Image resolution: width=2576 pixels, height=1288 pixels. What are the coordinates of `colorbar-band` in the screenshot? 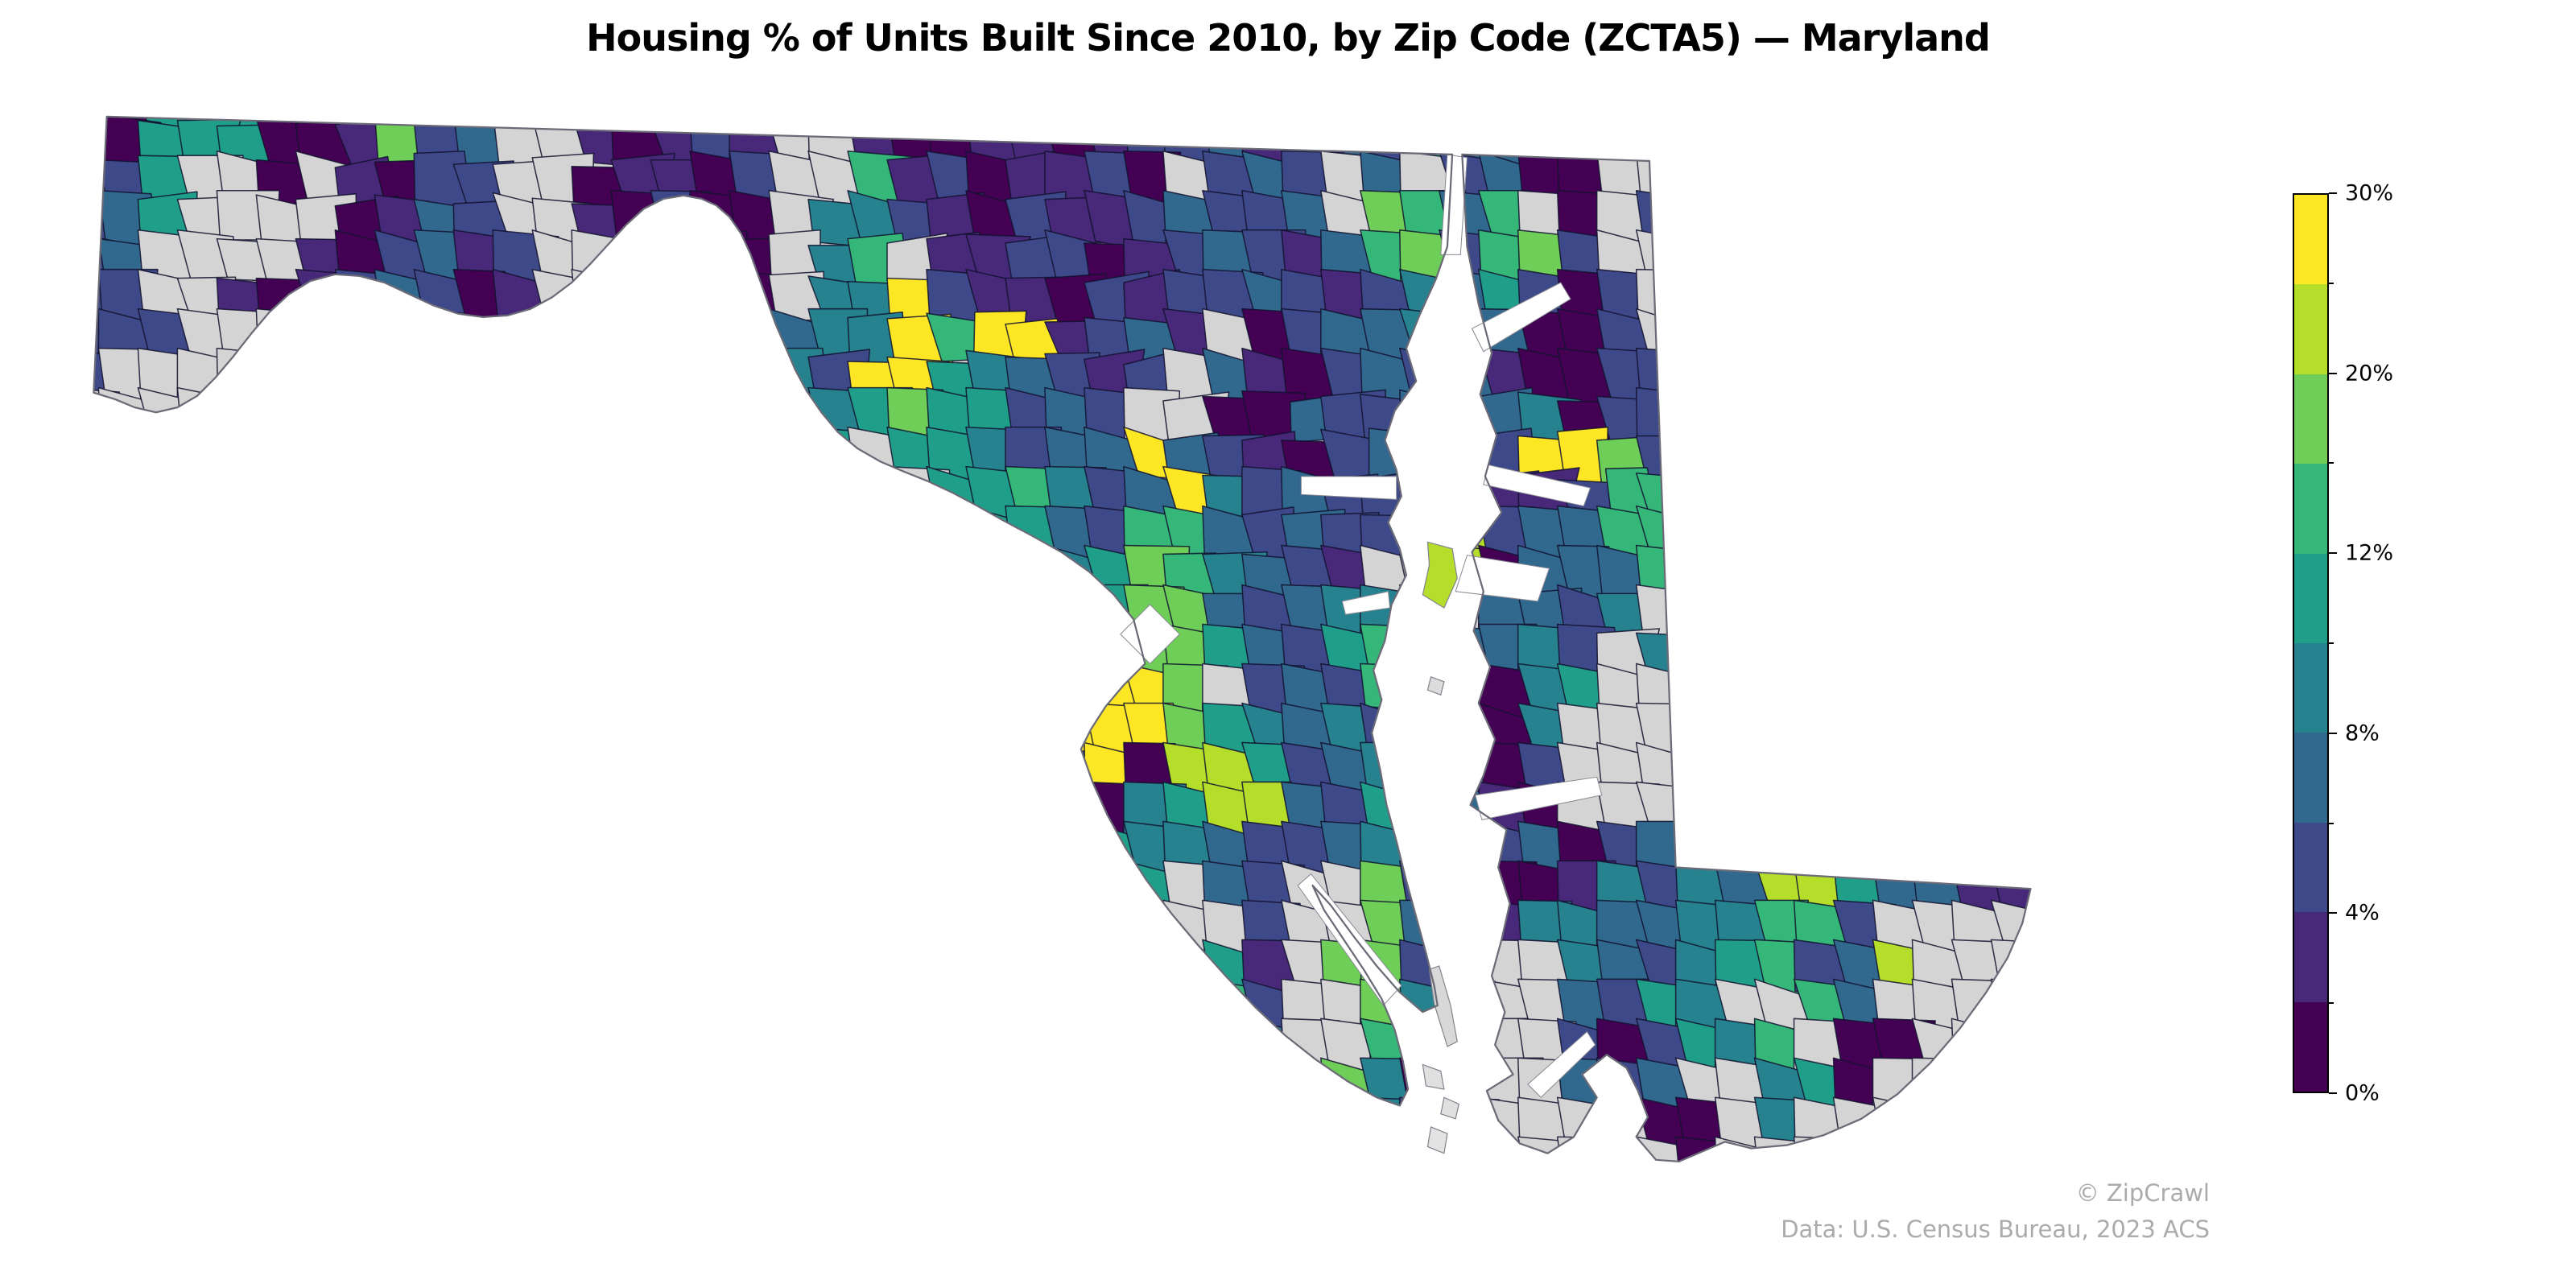 It's located at (2310, 957).